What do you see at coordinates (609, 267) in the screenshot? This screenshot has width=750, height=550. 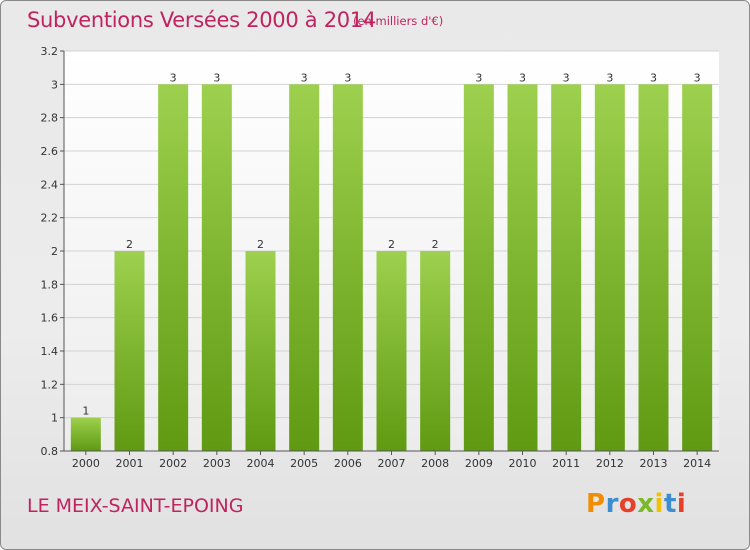 I see `bar-2012` at bounding box center [609, 267].